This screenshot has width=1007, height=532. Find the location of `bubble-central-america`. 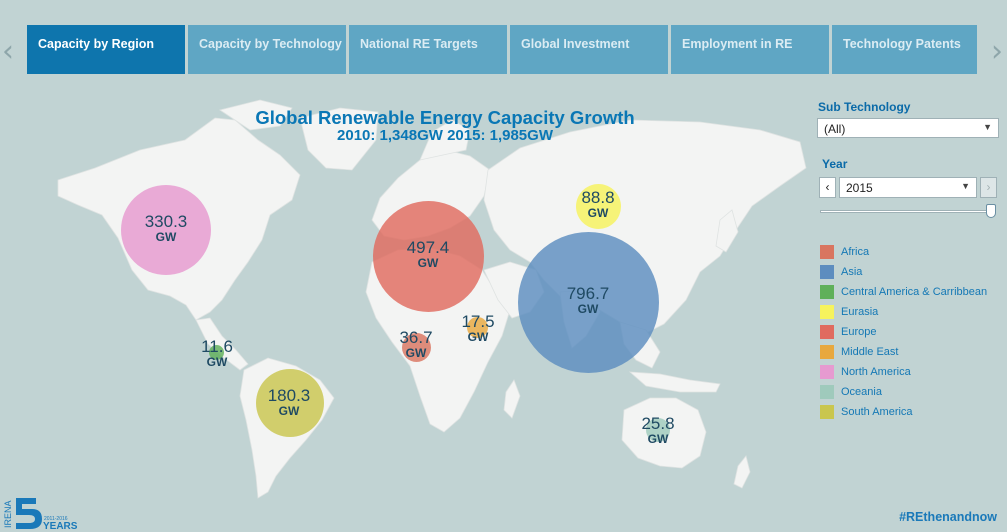

bubble-central-america is located at coordinates (216, 352).